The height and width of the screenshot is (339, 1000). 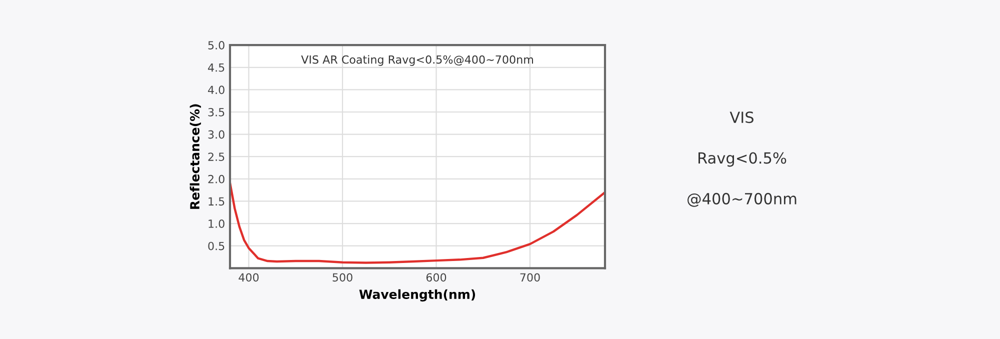 I want to click on text: VIS AR Coating Ravg<0.5%@400~700nm, so click(x=417, y=60).